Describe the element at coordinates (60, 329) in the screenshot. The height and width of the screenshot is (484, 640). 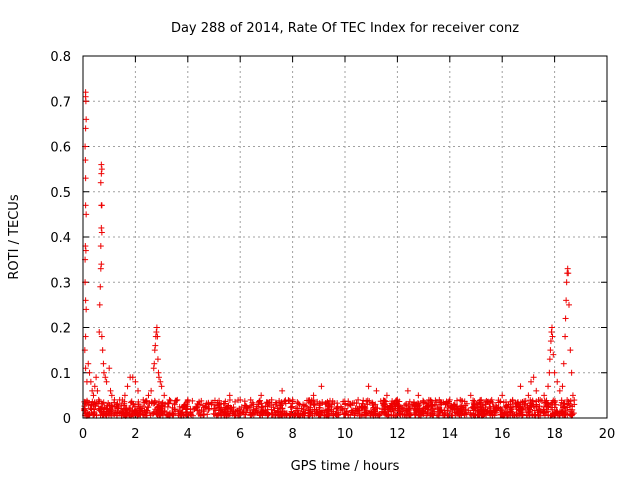
I see `y-tick-label: 0.2` at that location.